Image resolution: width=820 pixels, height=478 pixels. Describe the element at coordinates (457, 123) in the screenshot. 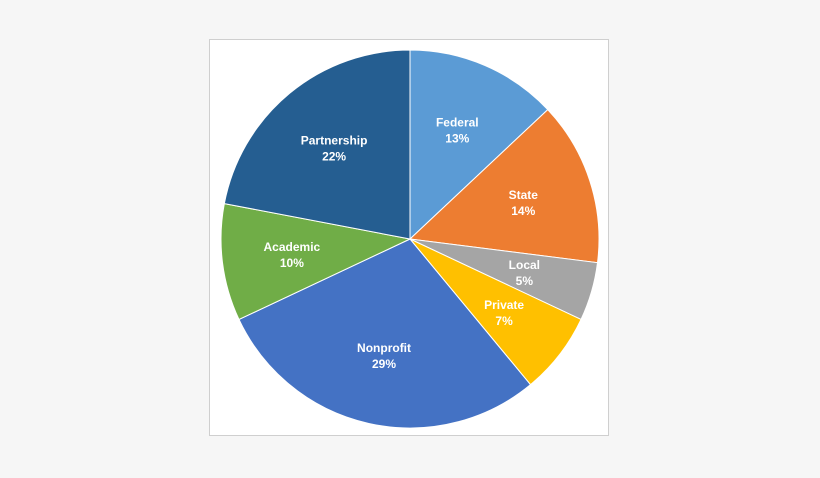

I see `slice-label-federal: Federal` at that location.